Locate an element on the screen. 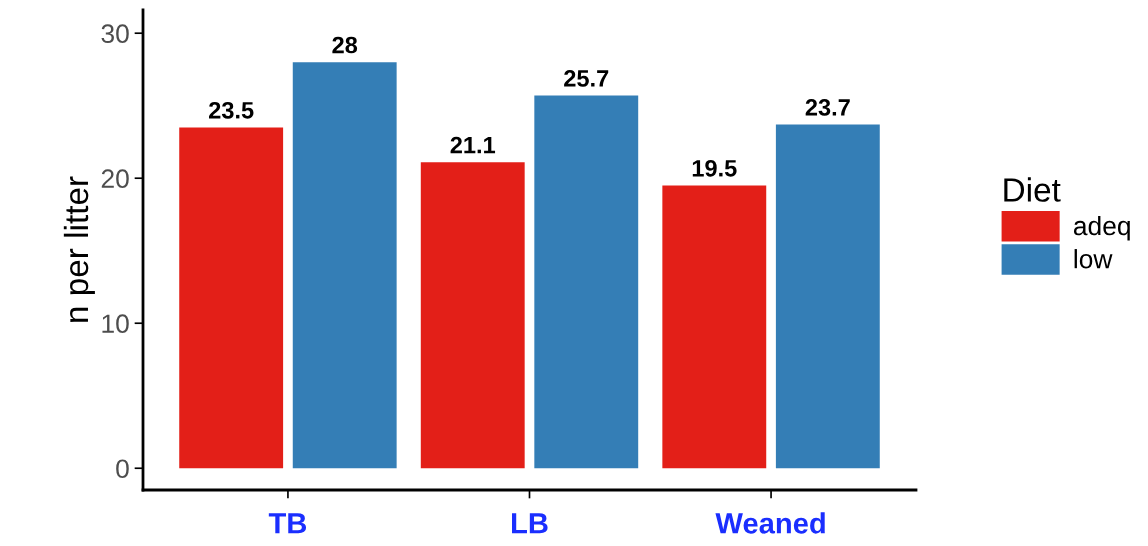  data-label: 23.7 is located at coordinates (827, 107).